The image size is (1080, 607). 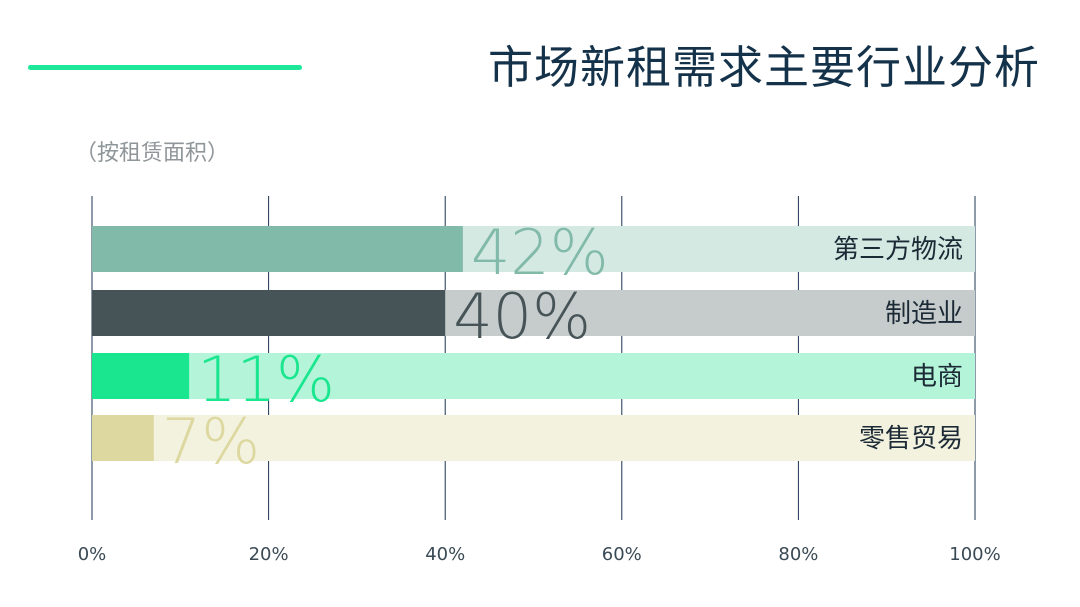 I want to click on bar-category-label: 零售贸易, so click(x=911, y=439).